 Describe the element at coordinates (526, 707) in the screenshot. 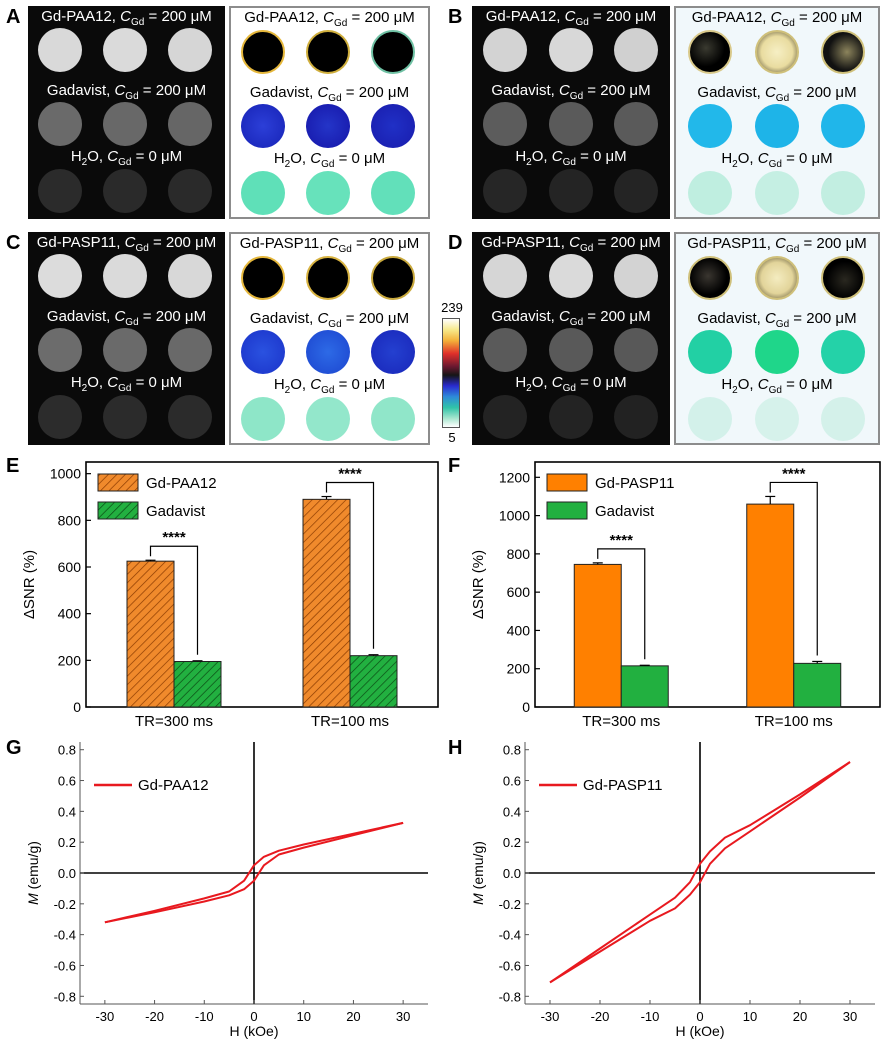

I see `y-tick-label: 0` at that location.